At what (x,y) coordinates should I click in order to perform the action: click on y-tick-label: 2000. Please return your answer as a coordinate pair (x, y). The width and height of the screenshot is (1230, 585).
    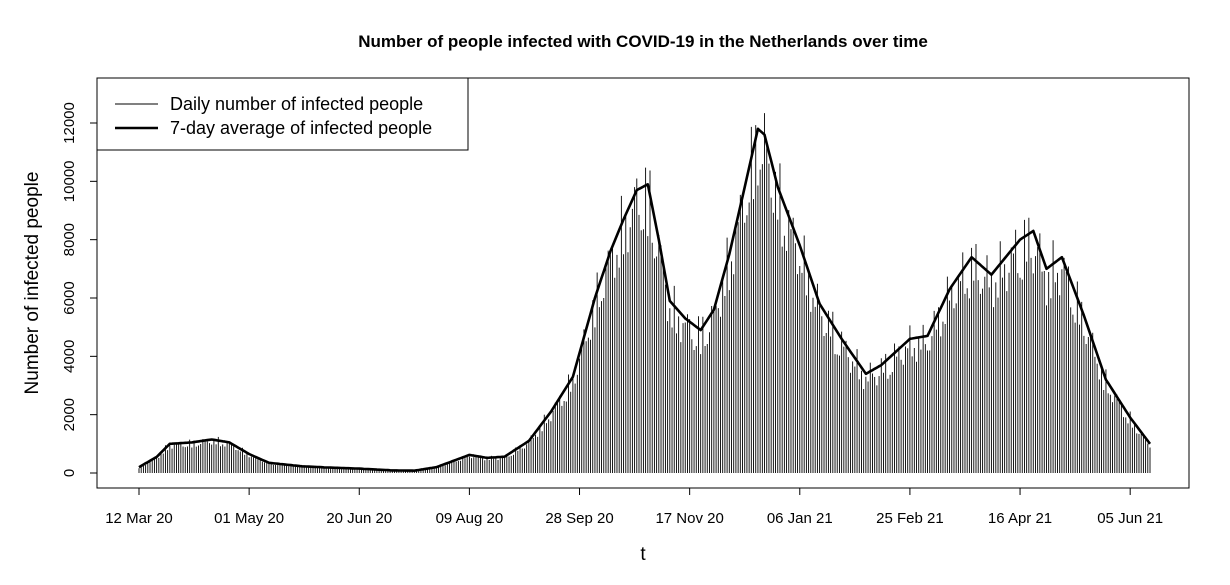
    Looking at the image, I should click on (69, 414).